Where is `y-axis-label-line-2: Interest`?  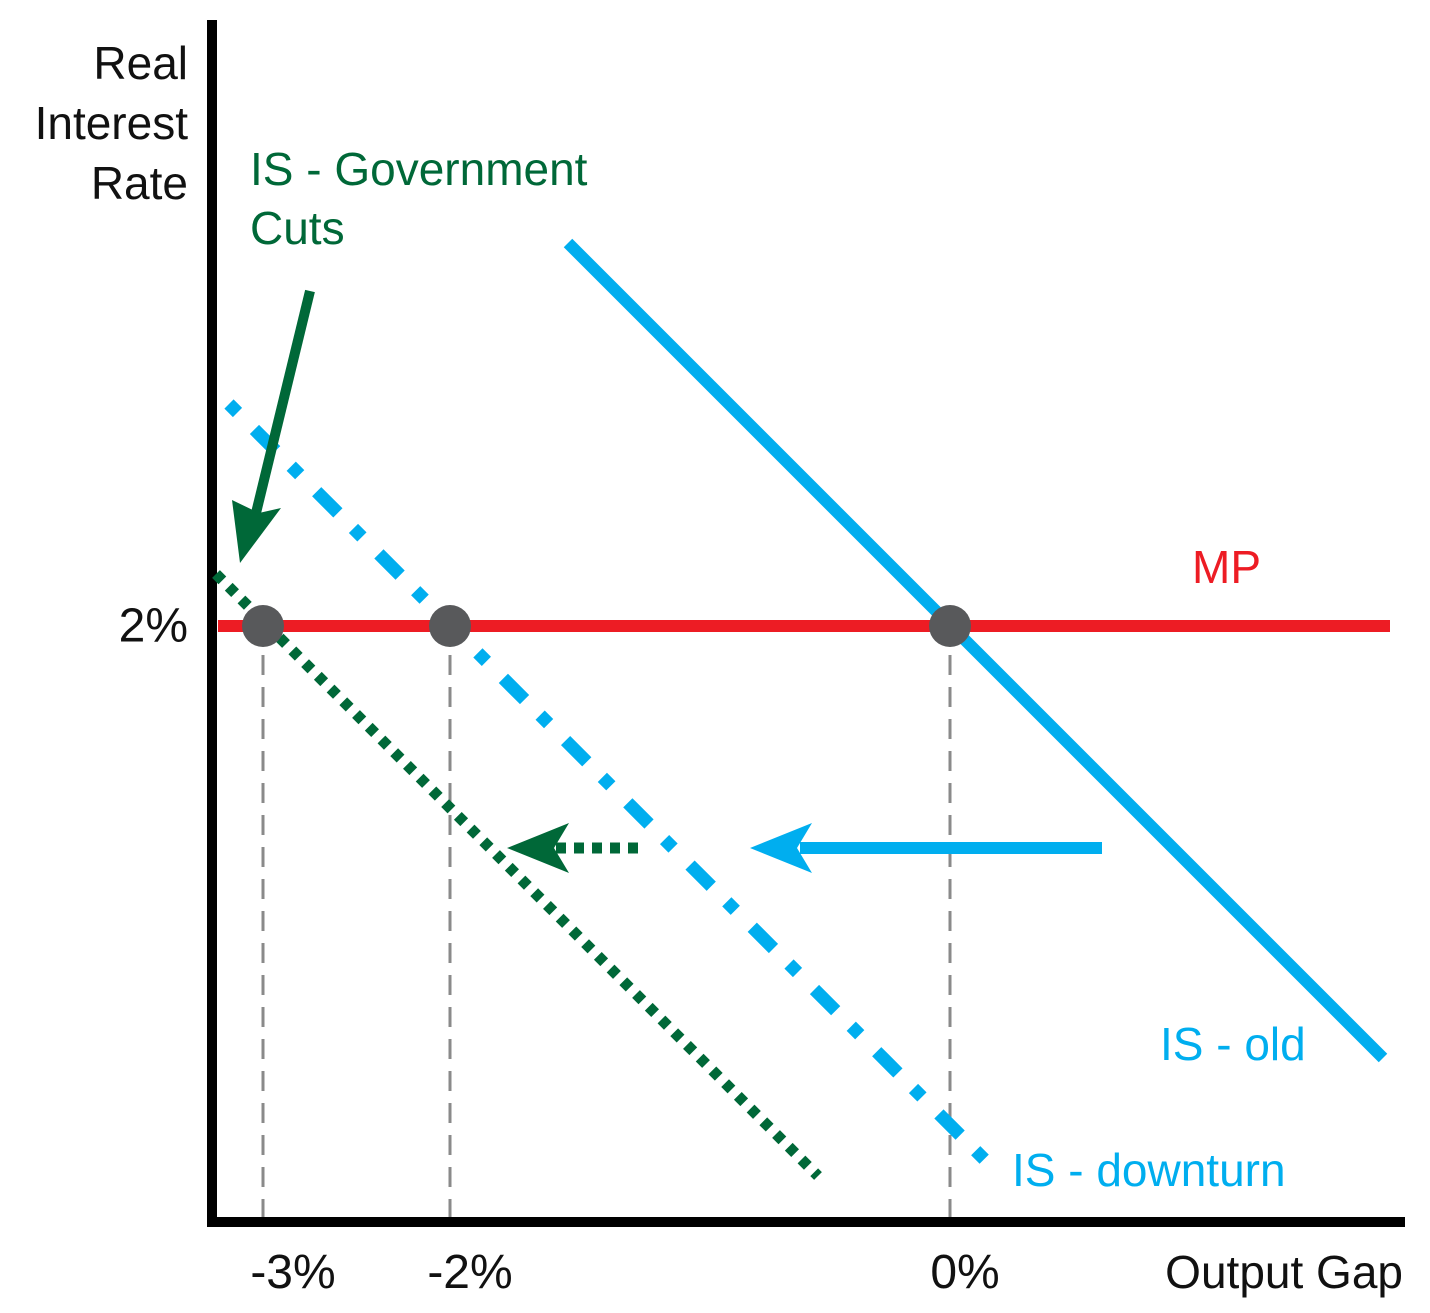 y-axis-label-line-2: Interest is located at coordinates (112, 123).